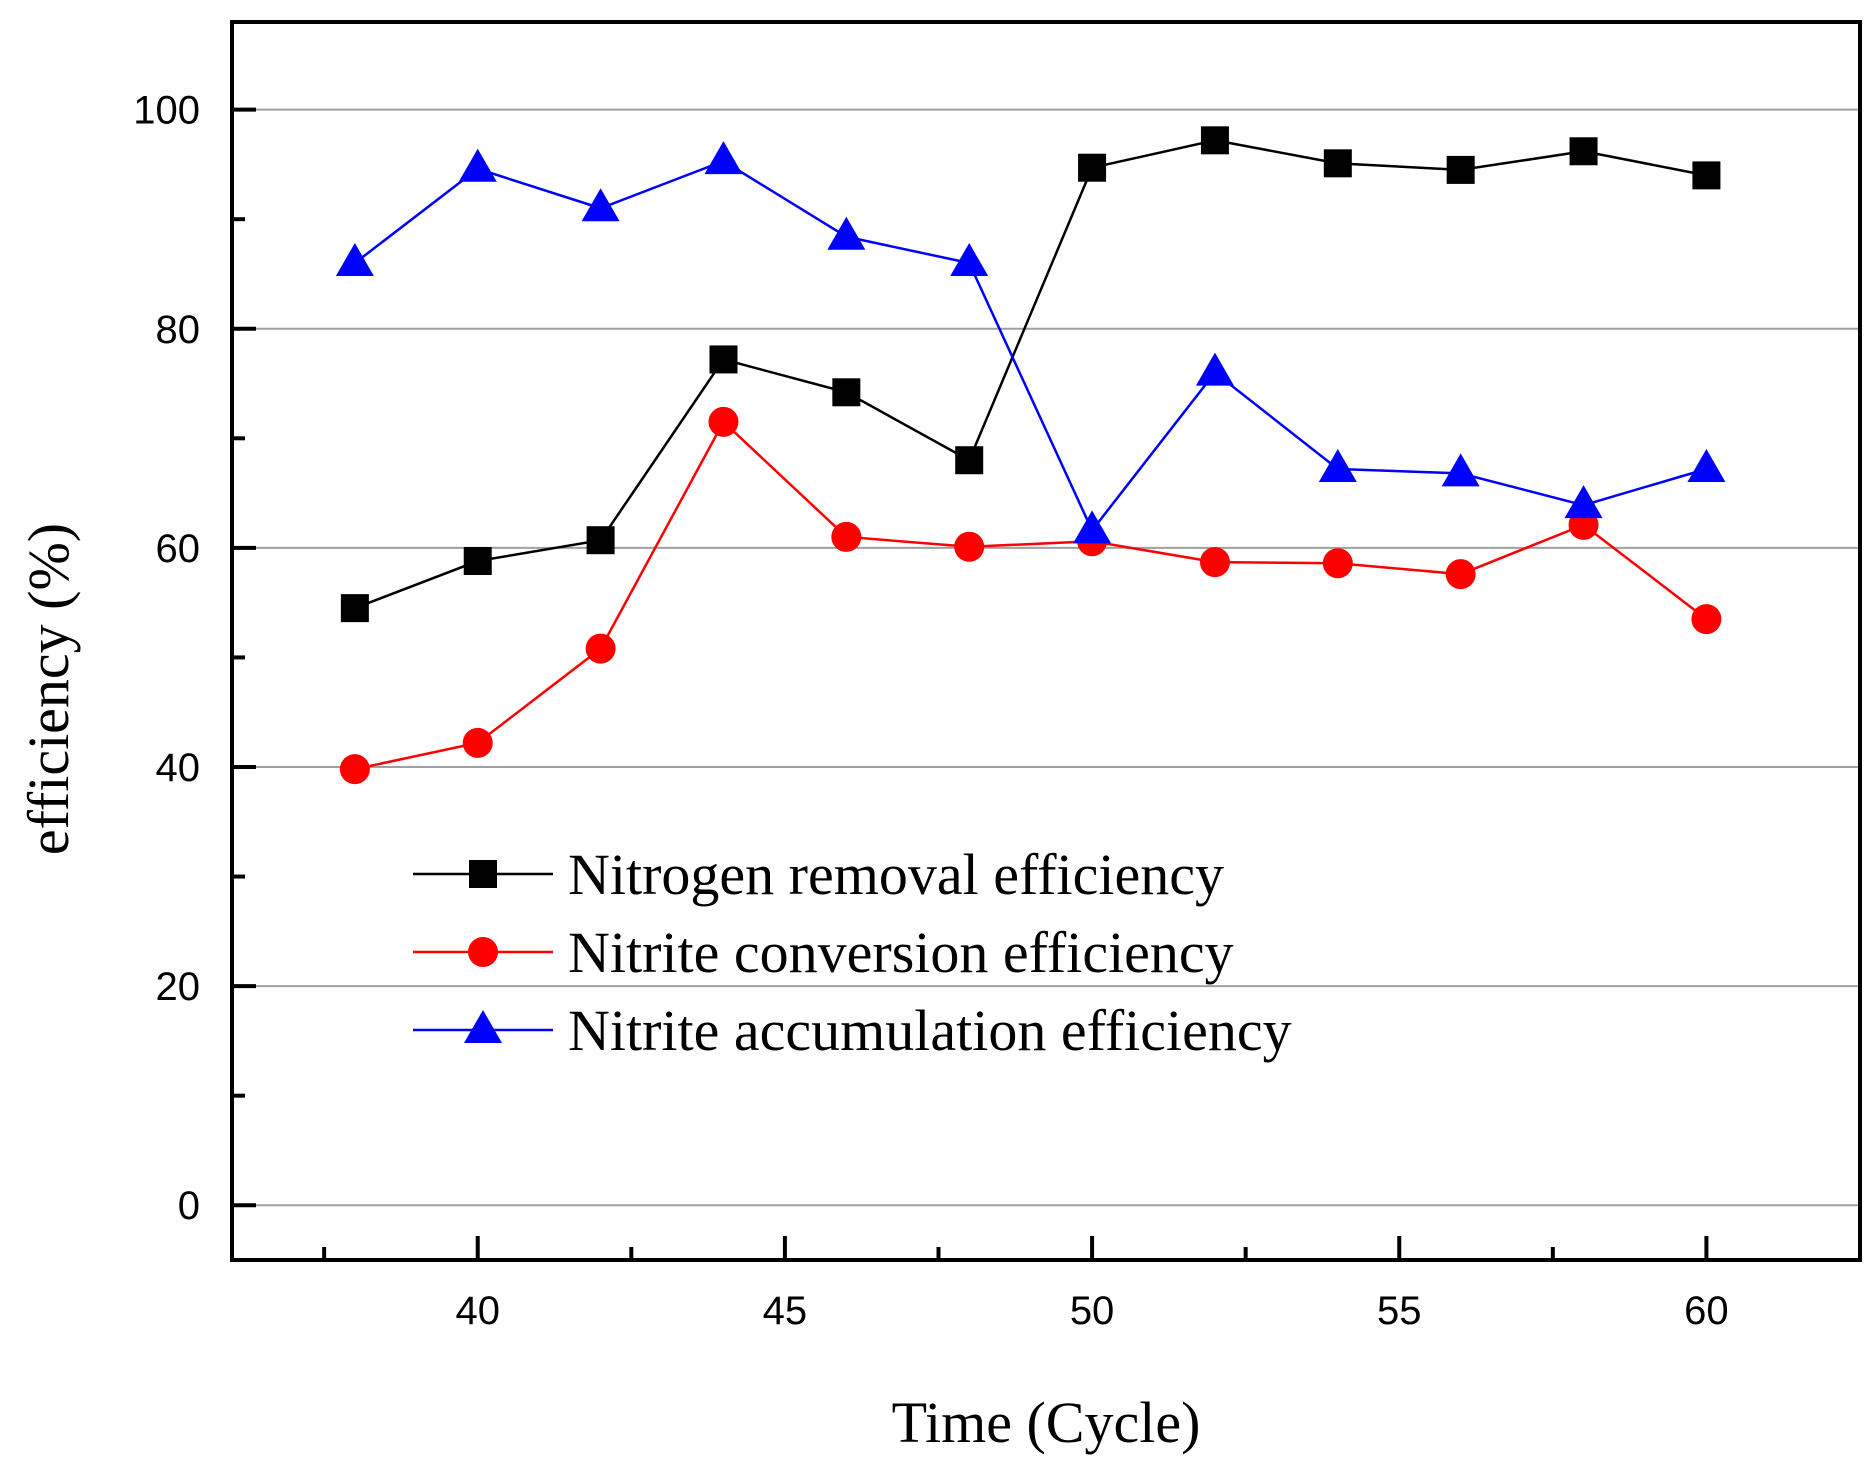 This screenshot has height=1469, width=1874. What do you see at coordinates (178, 549) in the screenshot?
I see `y-tick-label: 60` at bounding box center [178, 549].